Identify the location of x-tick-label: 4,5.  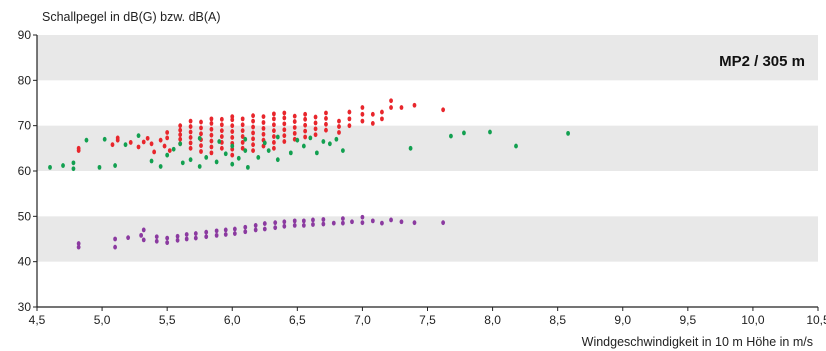
(37, 320).